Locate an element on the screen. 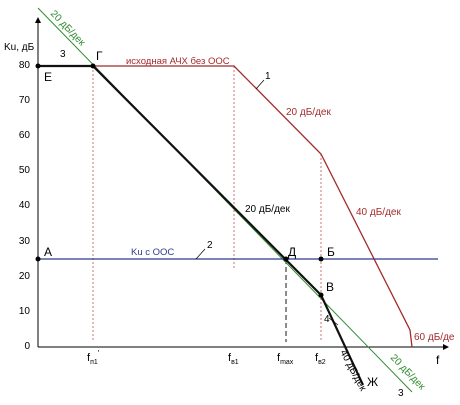 This screenshot has width=460, height=405. callout-1-leader is located at coordinates (260, 84).